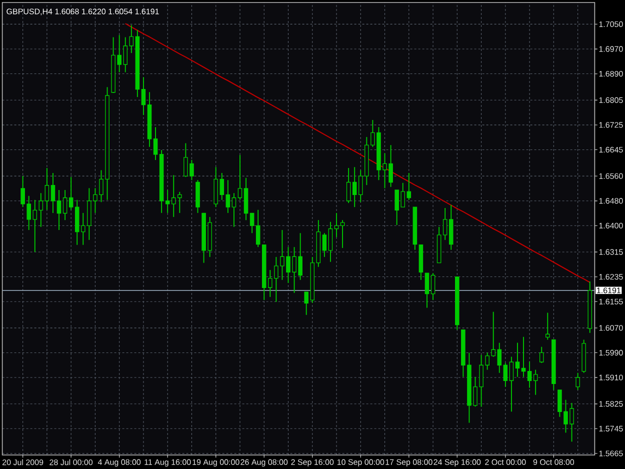 This screenshot has width=625, height=469. What do you see at coordinates (611, 125) in the screenshot?
I see `y-tick-label: 1.6725` at bounding box center [611, 125].